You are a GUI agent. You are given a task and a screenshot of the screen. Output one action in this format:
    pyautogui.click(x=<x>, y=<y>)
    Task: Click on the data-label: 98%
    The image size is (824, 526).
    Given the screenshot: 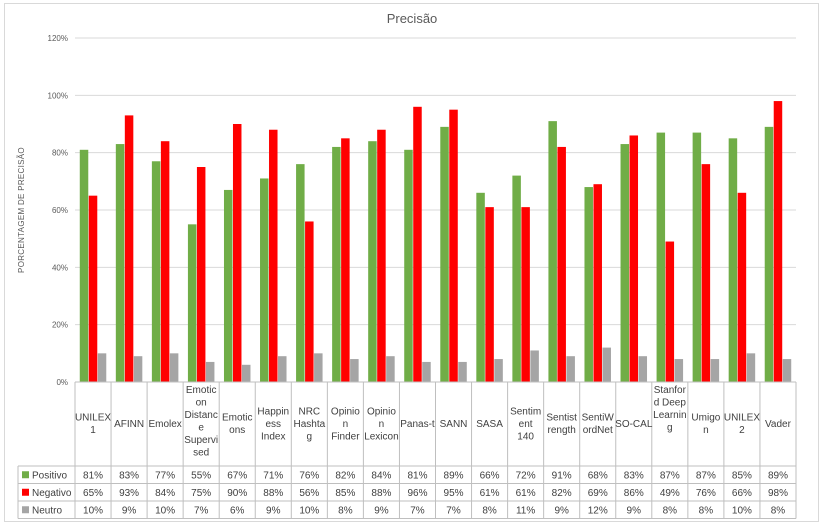 What is the action you would take?
    pyautogui.click(x=778, y=493)
    